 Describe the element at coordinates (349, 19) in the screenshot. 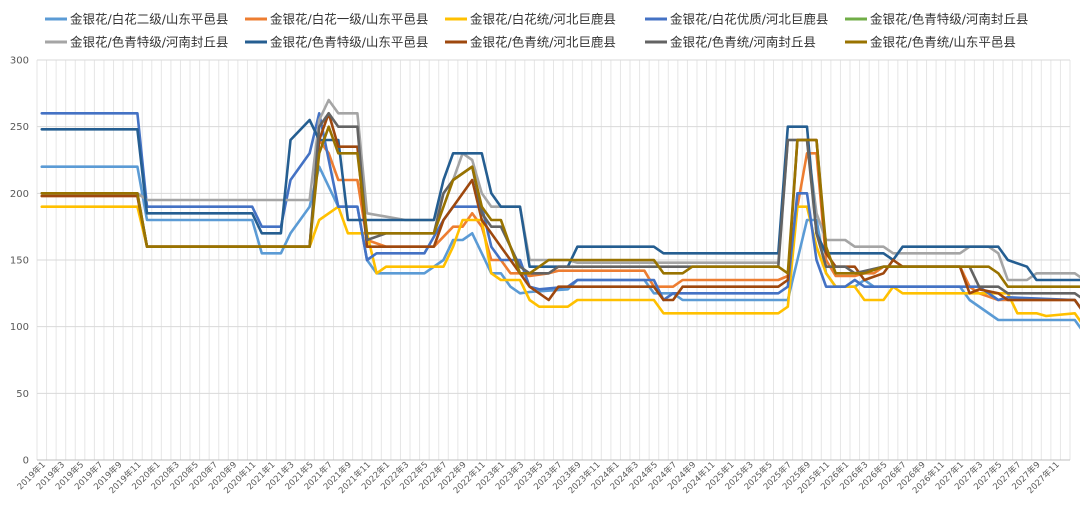

I see `legend-label: 金银花/白花一级/山东平邑县` at that location.